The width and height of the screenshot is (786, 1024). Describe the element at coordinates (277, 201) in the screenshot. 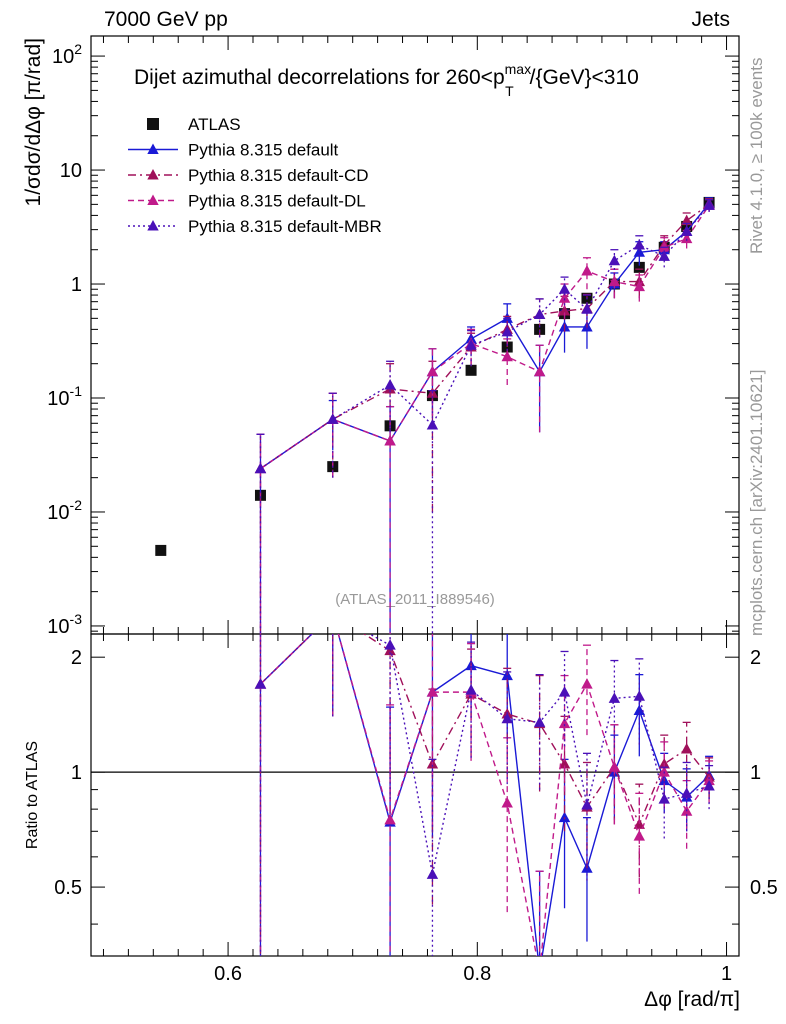

I see `legend-pythia-8-315-default-dl-label: Pythia 8.315 default-DL` at that location.